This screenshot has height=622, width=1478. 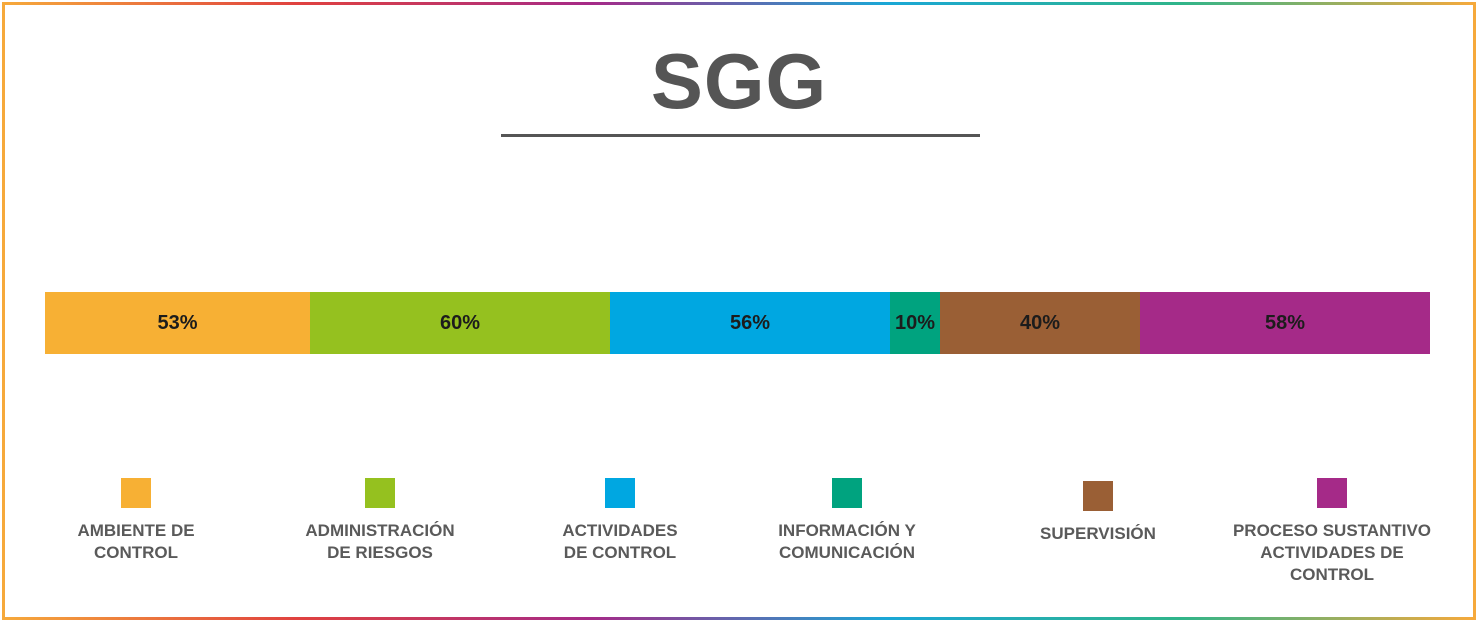 I want to click on bar-segment: 56%, so click(x=750, y=323).